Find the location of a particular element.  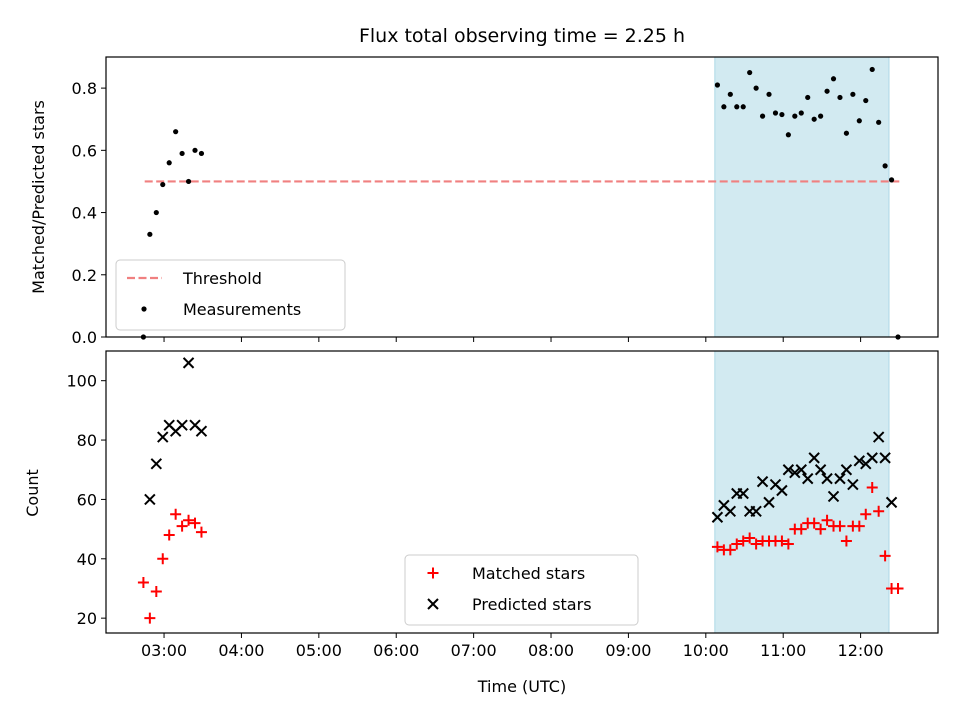

chart-title: Flux total observing time = 2.25 h is located at coordinates (522, 36).